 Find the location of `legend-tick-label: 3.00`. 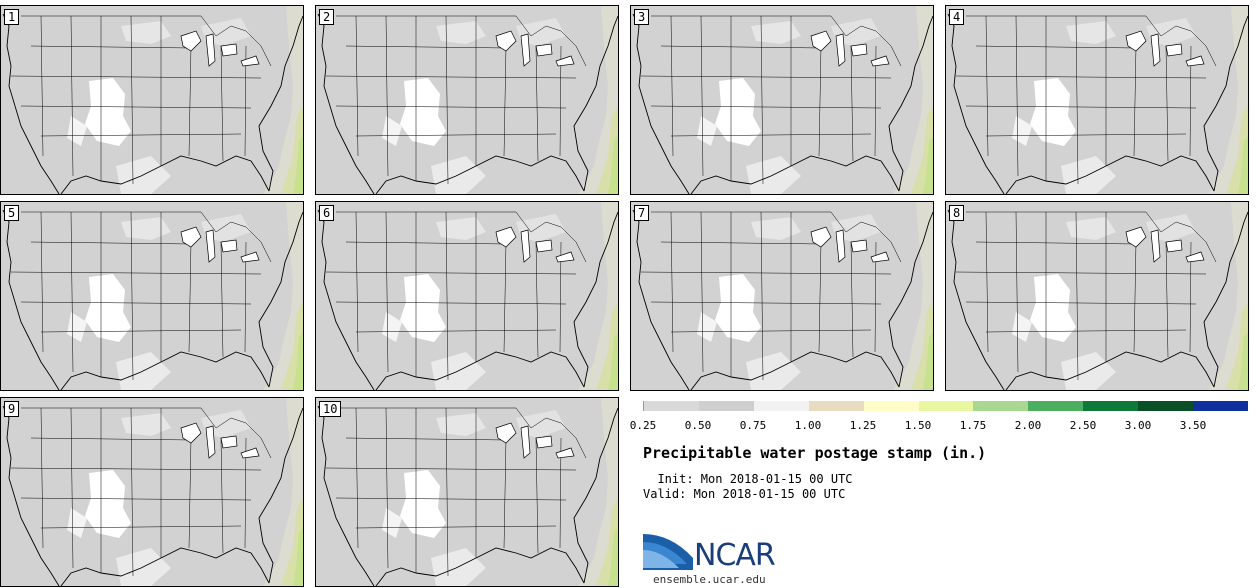

legend-tick-label: 3.00 is located at coordinates (1138, 425).